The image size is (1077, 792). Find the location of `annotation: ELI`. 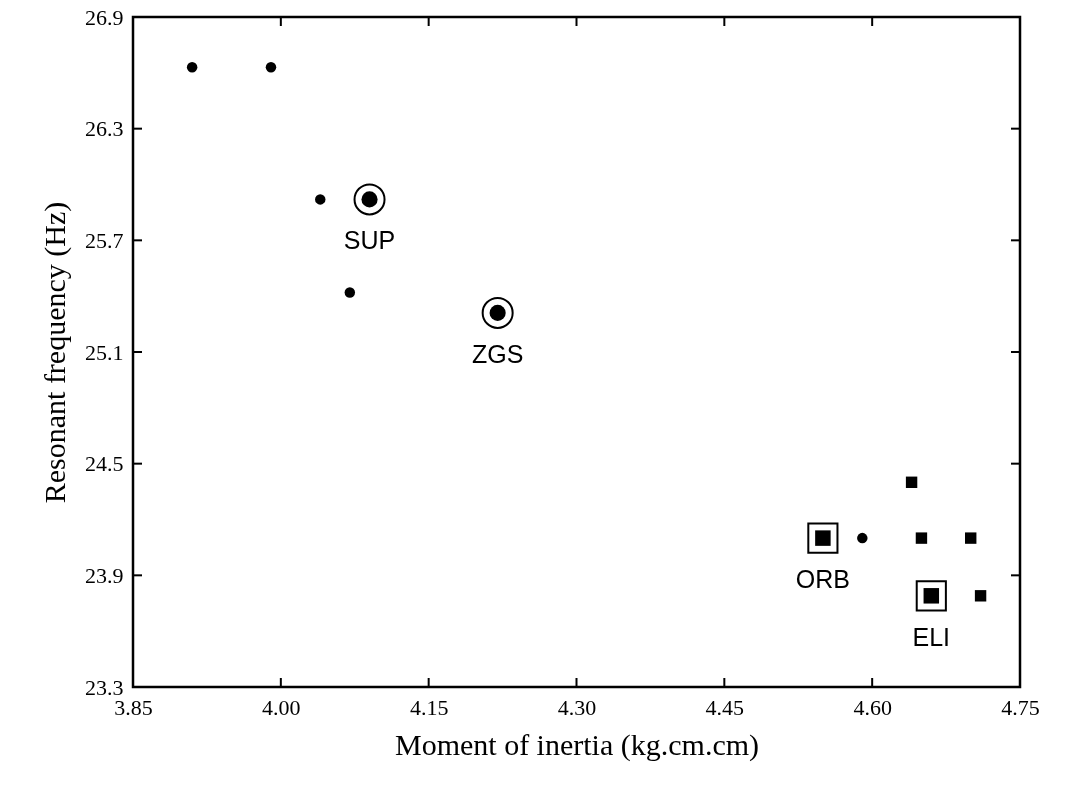

annotation: ELI is located at coordinates (931, 636).